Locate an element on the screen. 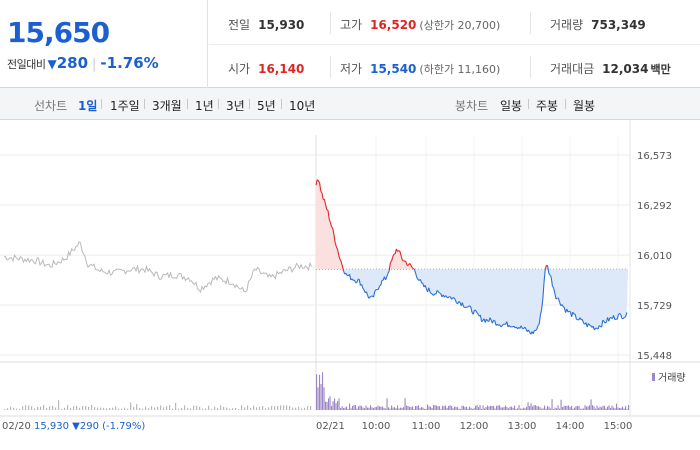 This screenshot has height=450, width=700. tab-period-1y: 1년 is located at coordinates (204, 106).